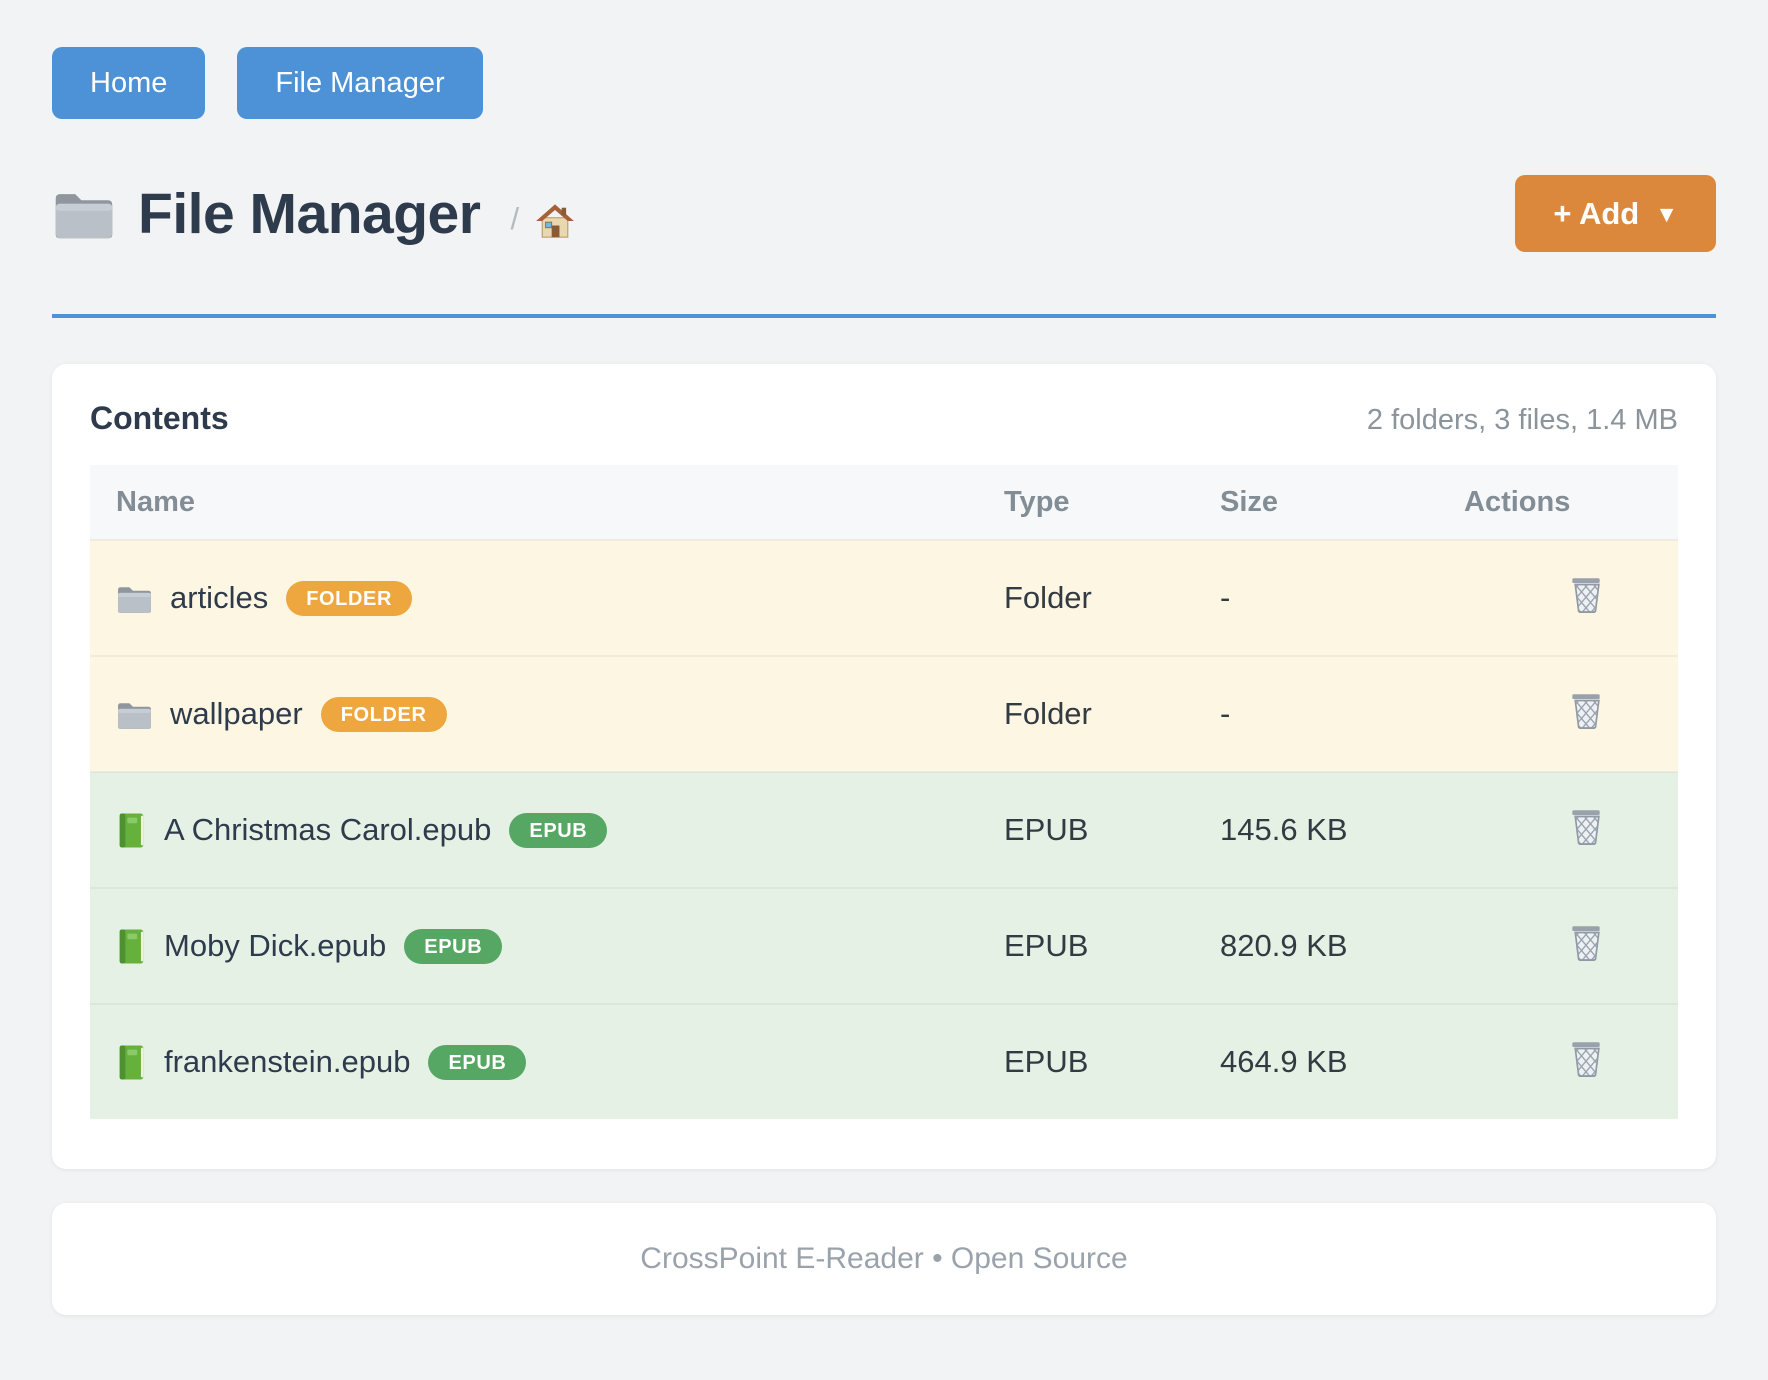  Describe the element at coordinates (309, 213) in the screenshot. I see `page-title: File Manager` at that location.